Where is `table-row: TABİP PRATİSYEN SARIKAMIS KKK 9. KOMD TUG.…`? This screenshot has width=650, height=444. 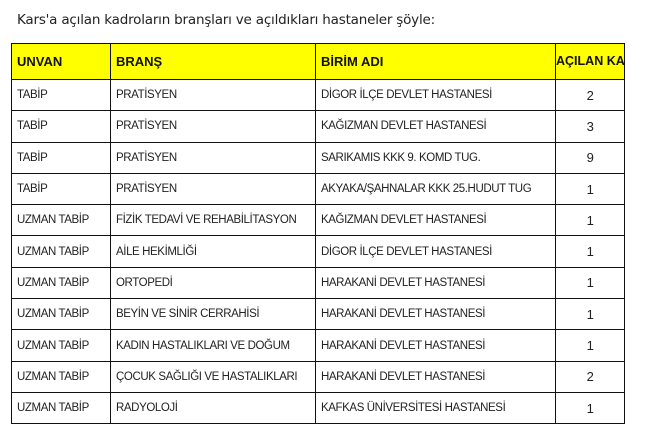 table-row: TABİP PRATİSYEN SARIKAMIS KKK 9. KOMD TUG.… is located at coordinates (318, 157).